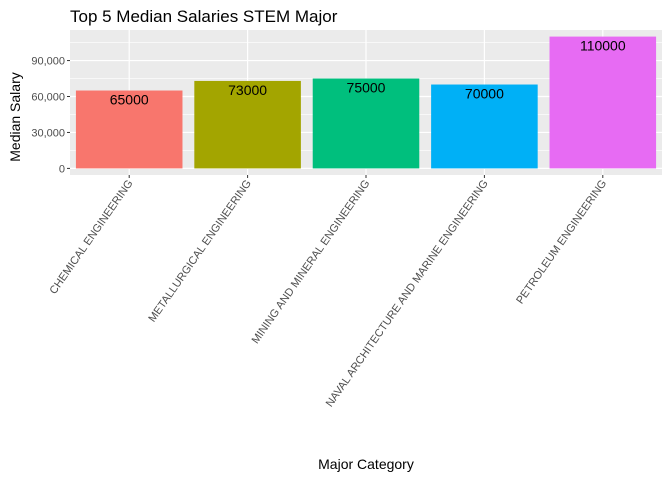  I want to click on x-tick-label: CHEMICAL ENGINEERING, so click(92, 237).